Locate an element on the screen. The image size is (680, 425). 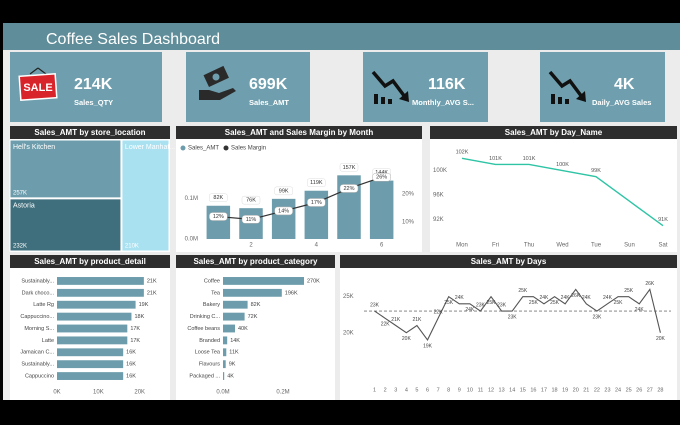
x-tick-label: 3 is located at coordinates (395, 390).